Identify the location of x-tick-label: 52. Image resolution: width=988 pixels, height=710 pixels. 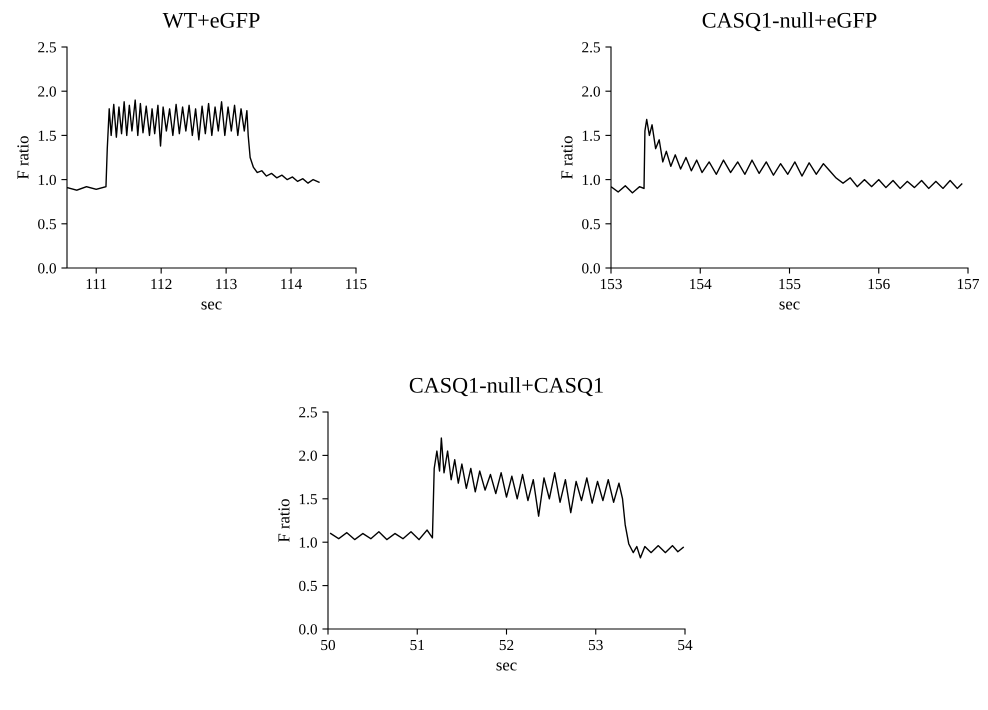
(507, 645).